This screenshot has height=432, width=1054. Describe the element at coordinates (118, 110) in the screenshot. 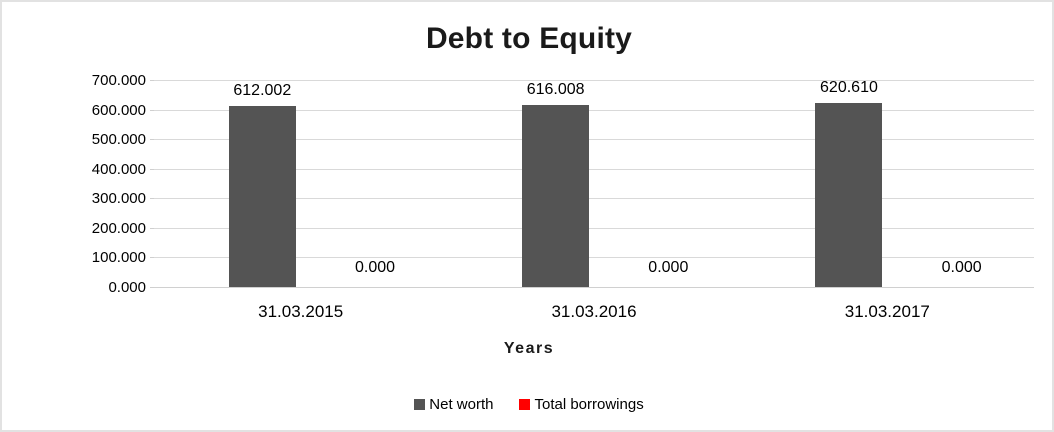

I see `y-axis-tick-label: 600.000` at that location.